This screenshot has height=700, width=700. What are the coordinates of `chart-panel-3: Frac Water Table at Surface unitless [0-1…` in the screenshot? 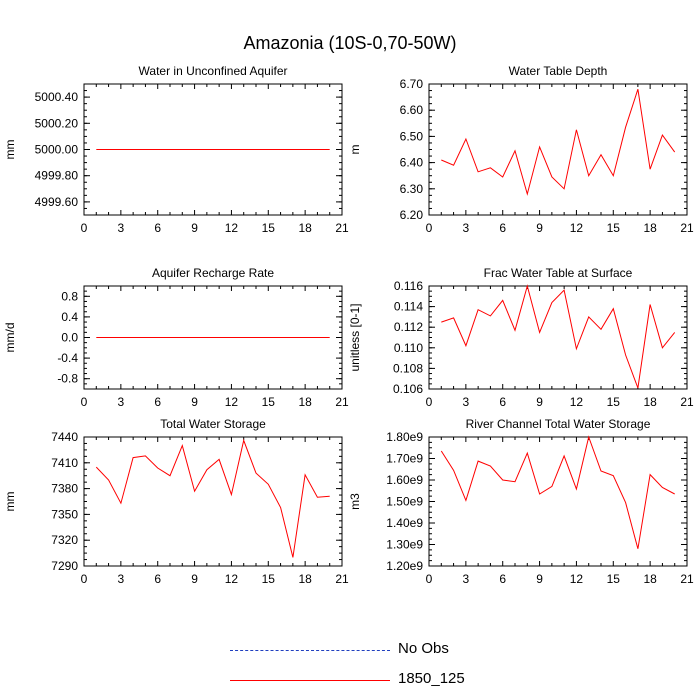 It's located at (521, 337).